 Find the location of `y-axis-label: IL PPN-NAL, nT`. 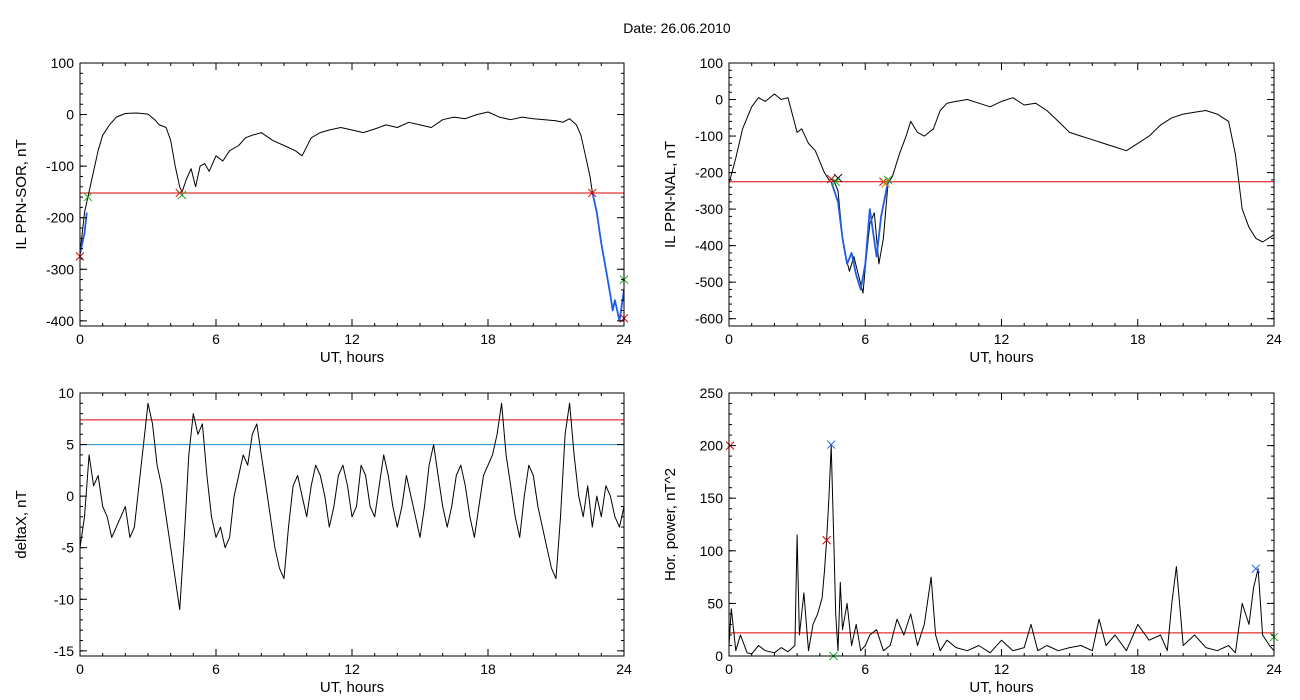

y-axis-label: IL PPN-NAL, nT is located at coordinates (670, 194).